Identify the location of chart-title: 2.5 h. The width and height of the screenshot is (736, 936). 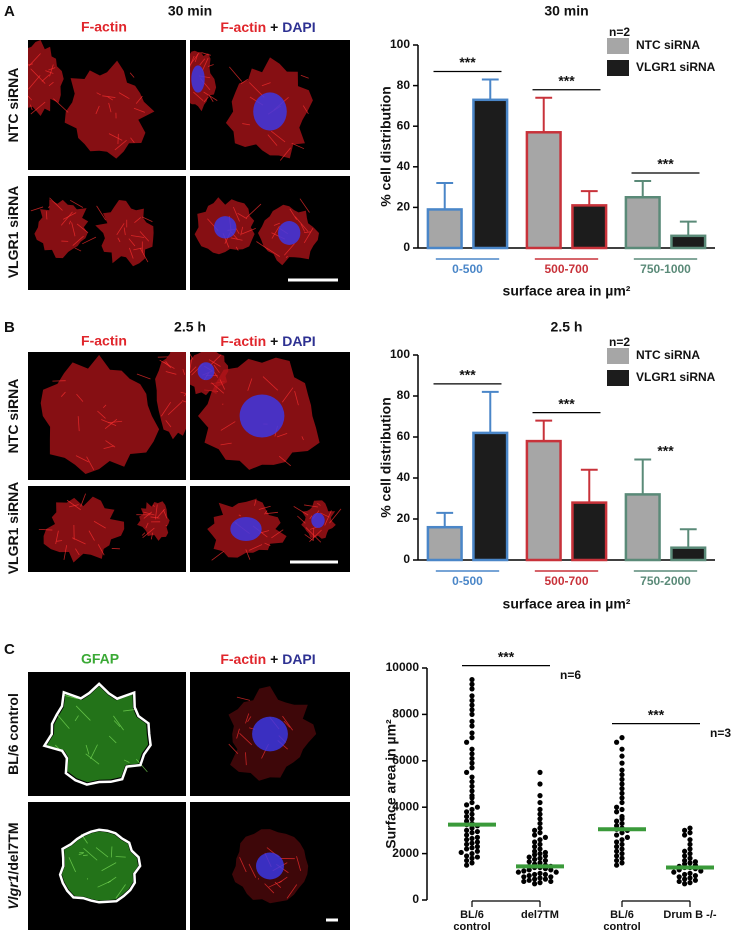
(567, 327).